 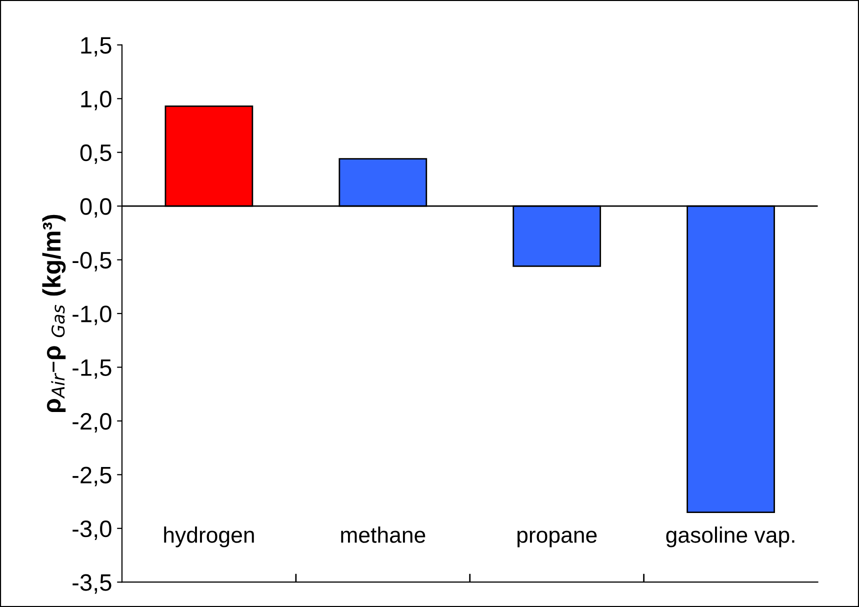 I want to click on x-tick-label: gasoline vap., so click(x=730, y=537).